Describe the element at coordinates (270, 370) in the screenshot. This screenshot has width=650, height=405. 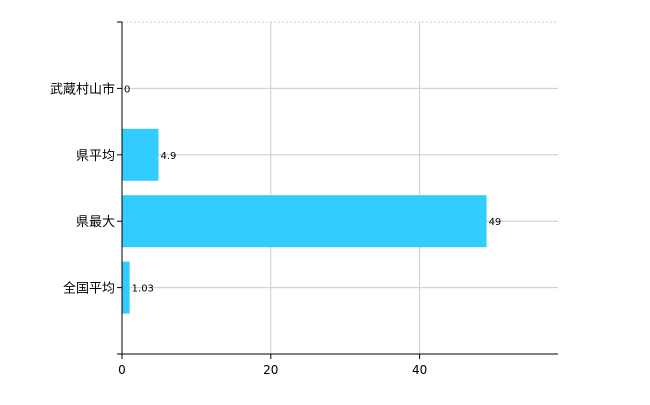
I see `x-tick-label-1: 20` at that location.